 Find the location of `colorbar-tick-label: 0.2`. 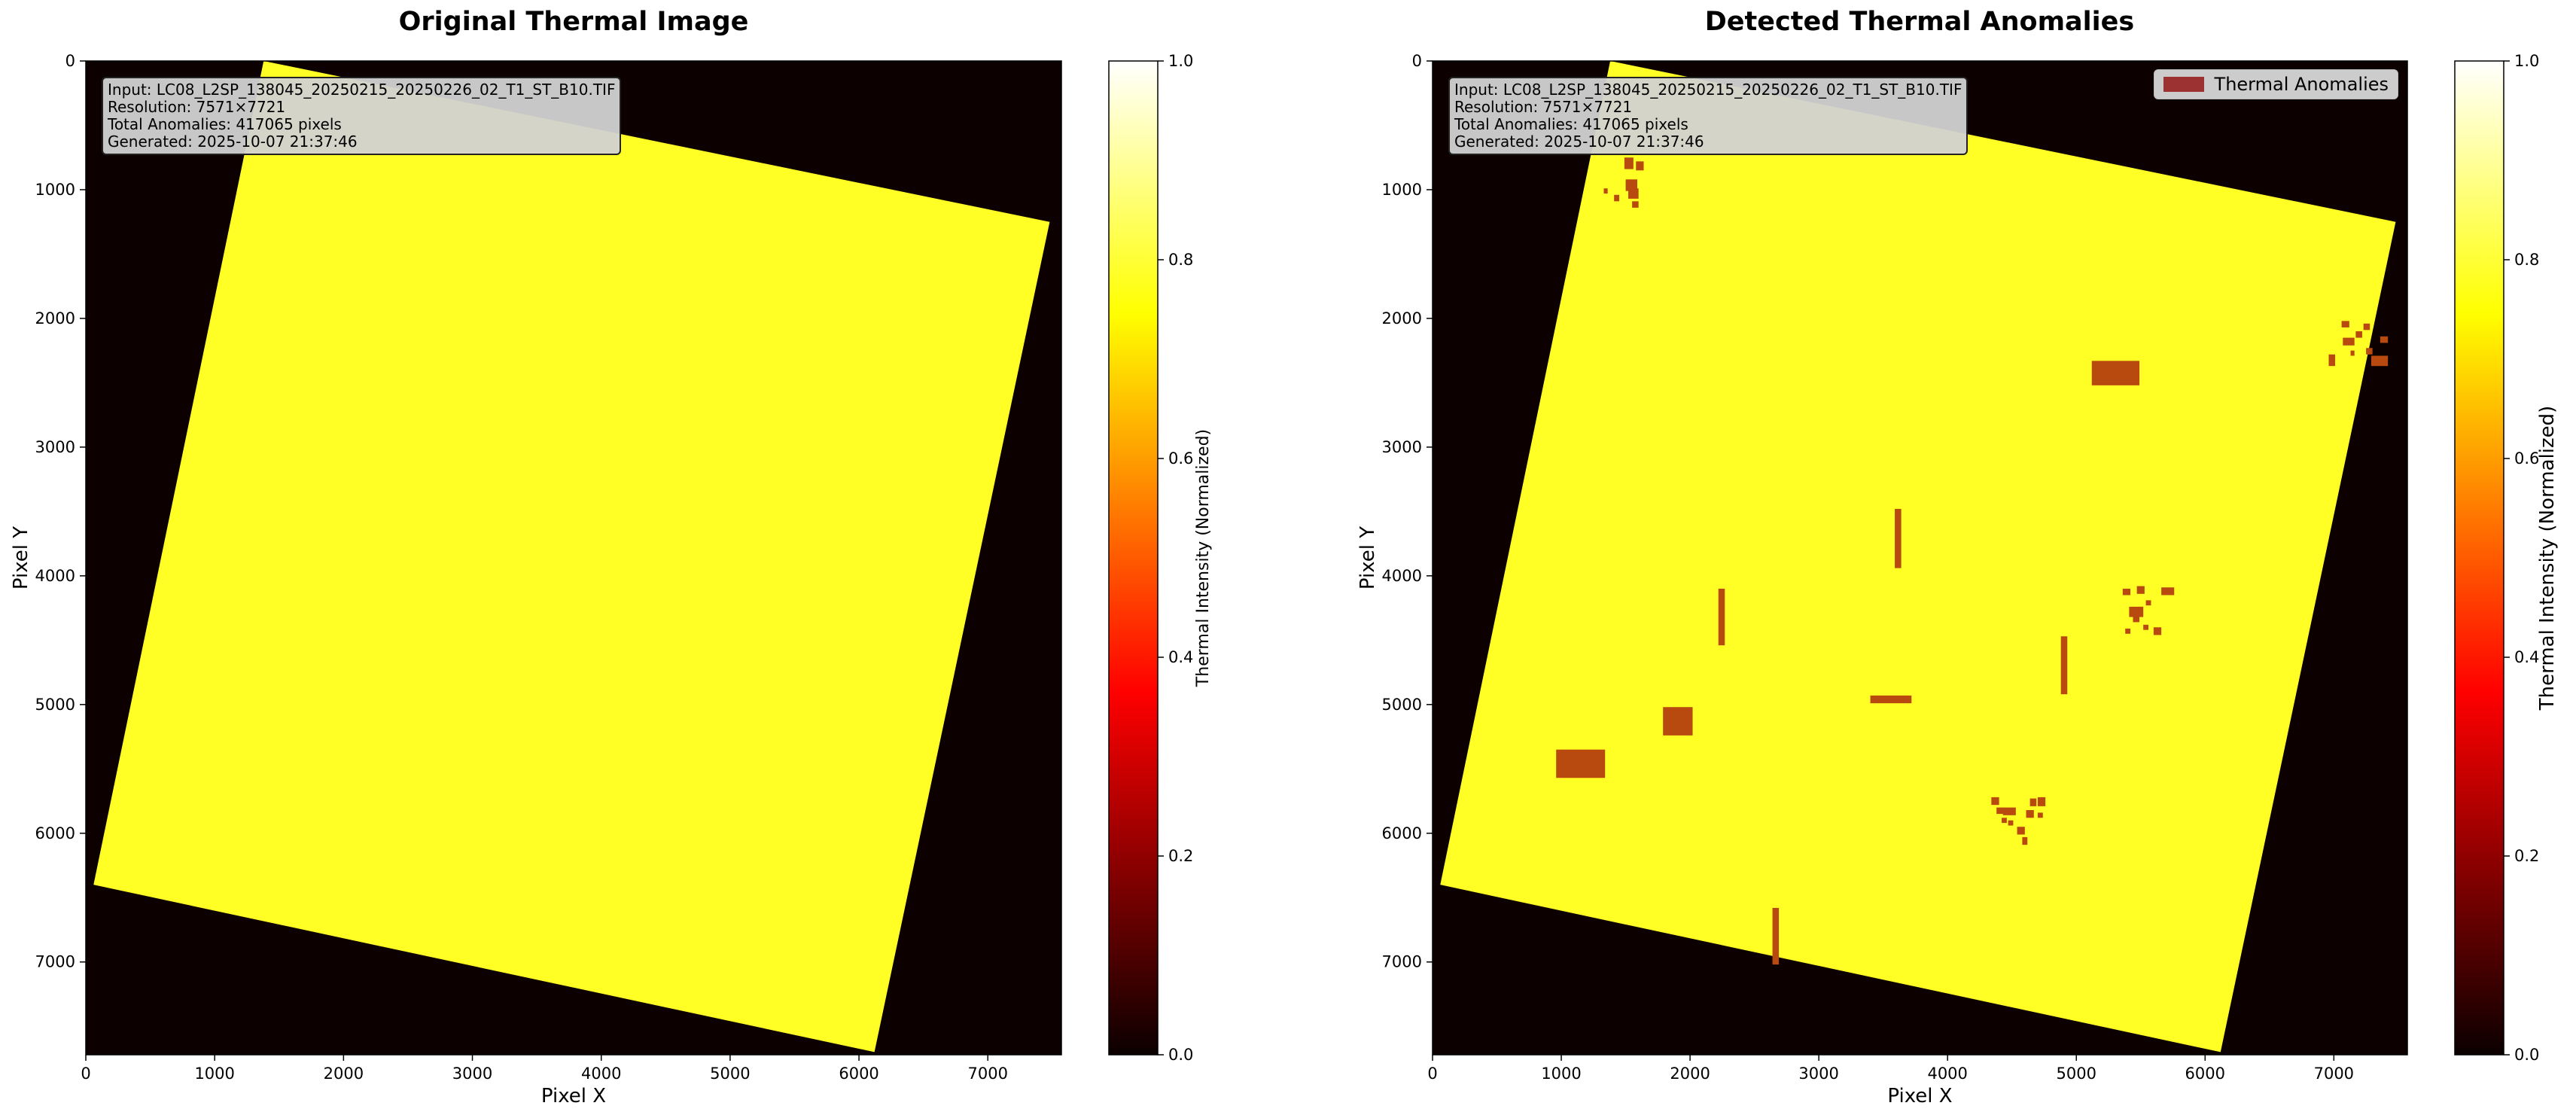

colorbar-tick-label: 0.2 is located at coordinates (1180, 856).